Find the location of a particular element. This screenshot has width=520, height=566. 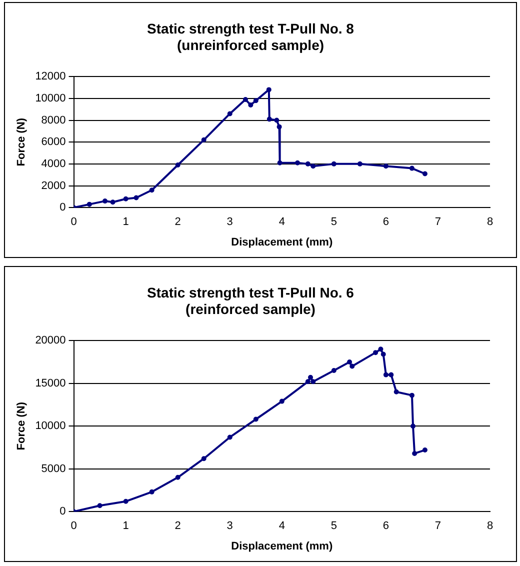

chart-title: Static strength test T-Pull No. 6 (reinforced sample) is located at coordinates (250, 301).